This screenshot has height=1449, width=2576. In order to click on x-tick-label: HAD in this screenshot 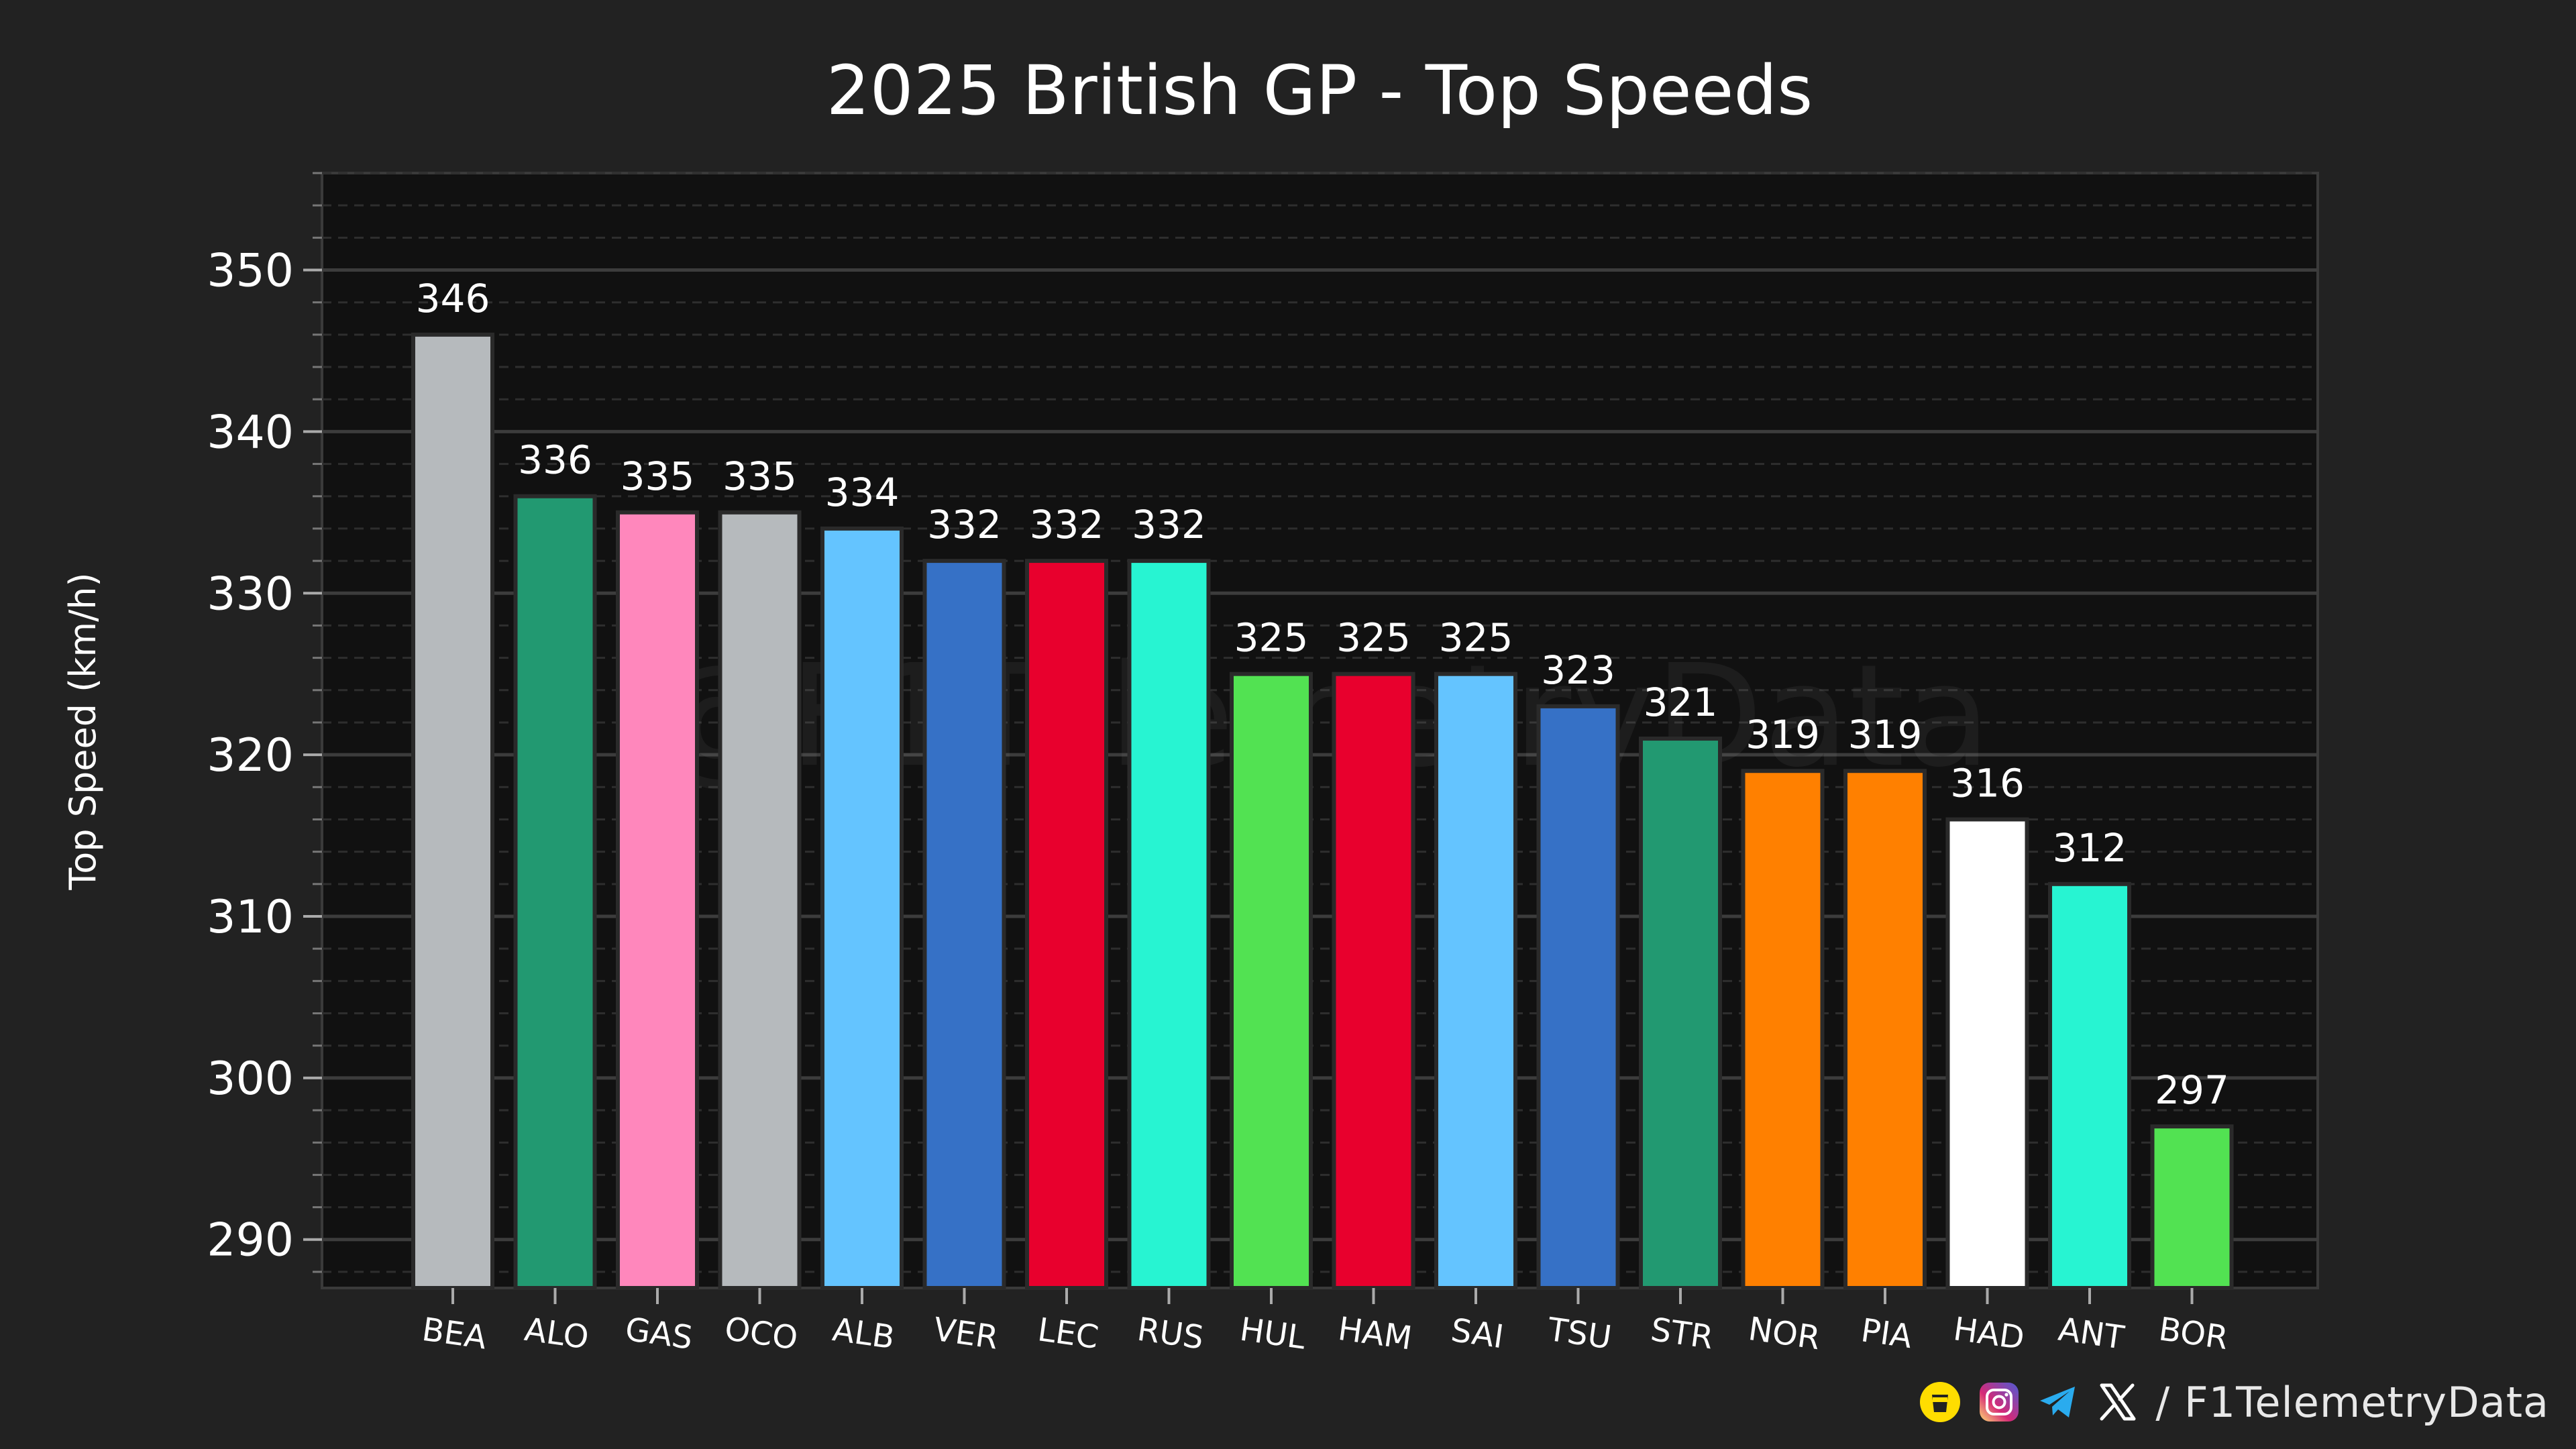, I will do `click(1989, 1333)`.